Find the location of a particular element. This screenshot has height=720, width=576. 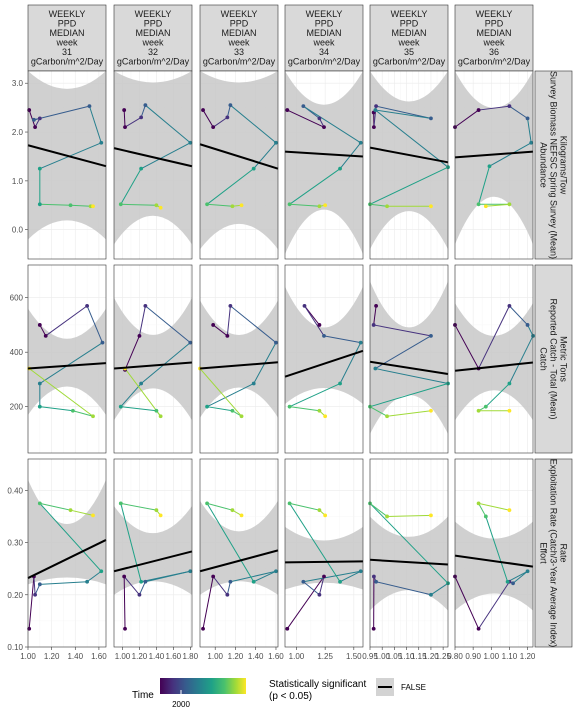

panel-r2-c4 is located at coordinates (324, 359).